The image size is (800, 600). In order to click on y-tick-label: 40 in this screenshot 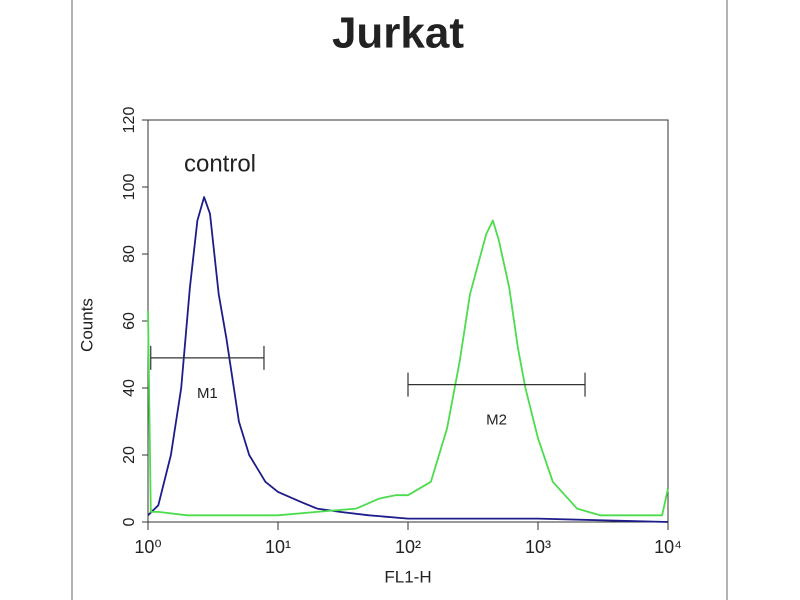, I will do `click(129, 388)`.